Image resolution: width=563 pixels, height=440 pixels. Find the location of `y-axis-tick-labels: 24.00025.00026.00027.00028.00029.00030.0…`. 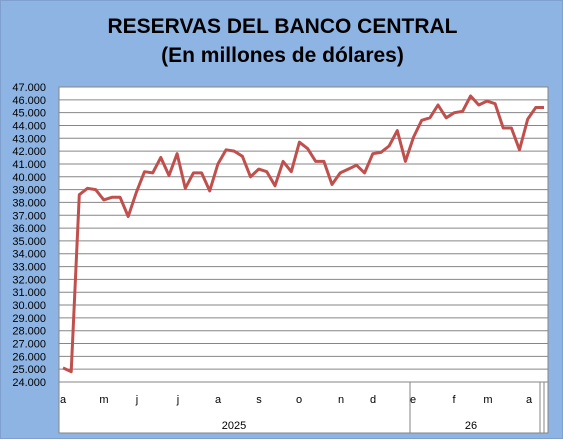

y-axis-tick-labels: 24.00025.00026.00027.00028.00029.00030.0… is located at coordinates (29, 235).